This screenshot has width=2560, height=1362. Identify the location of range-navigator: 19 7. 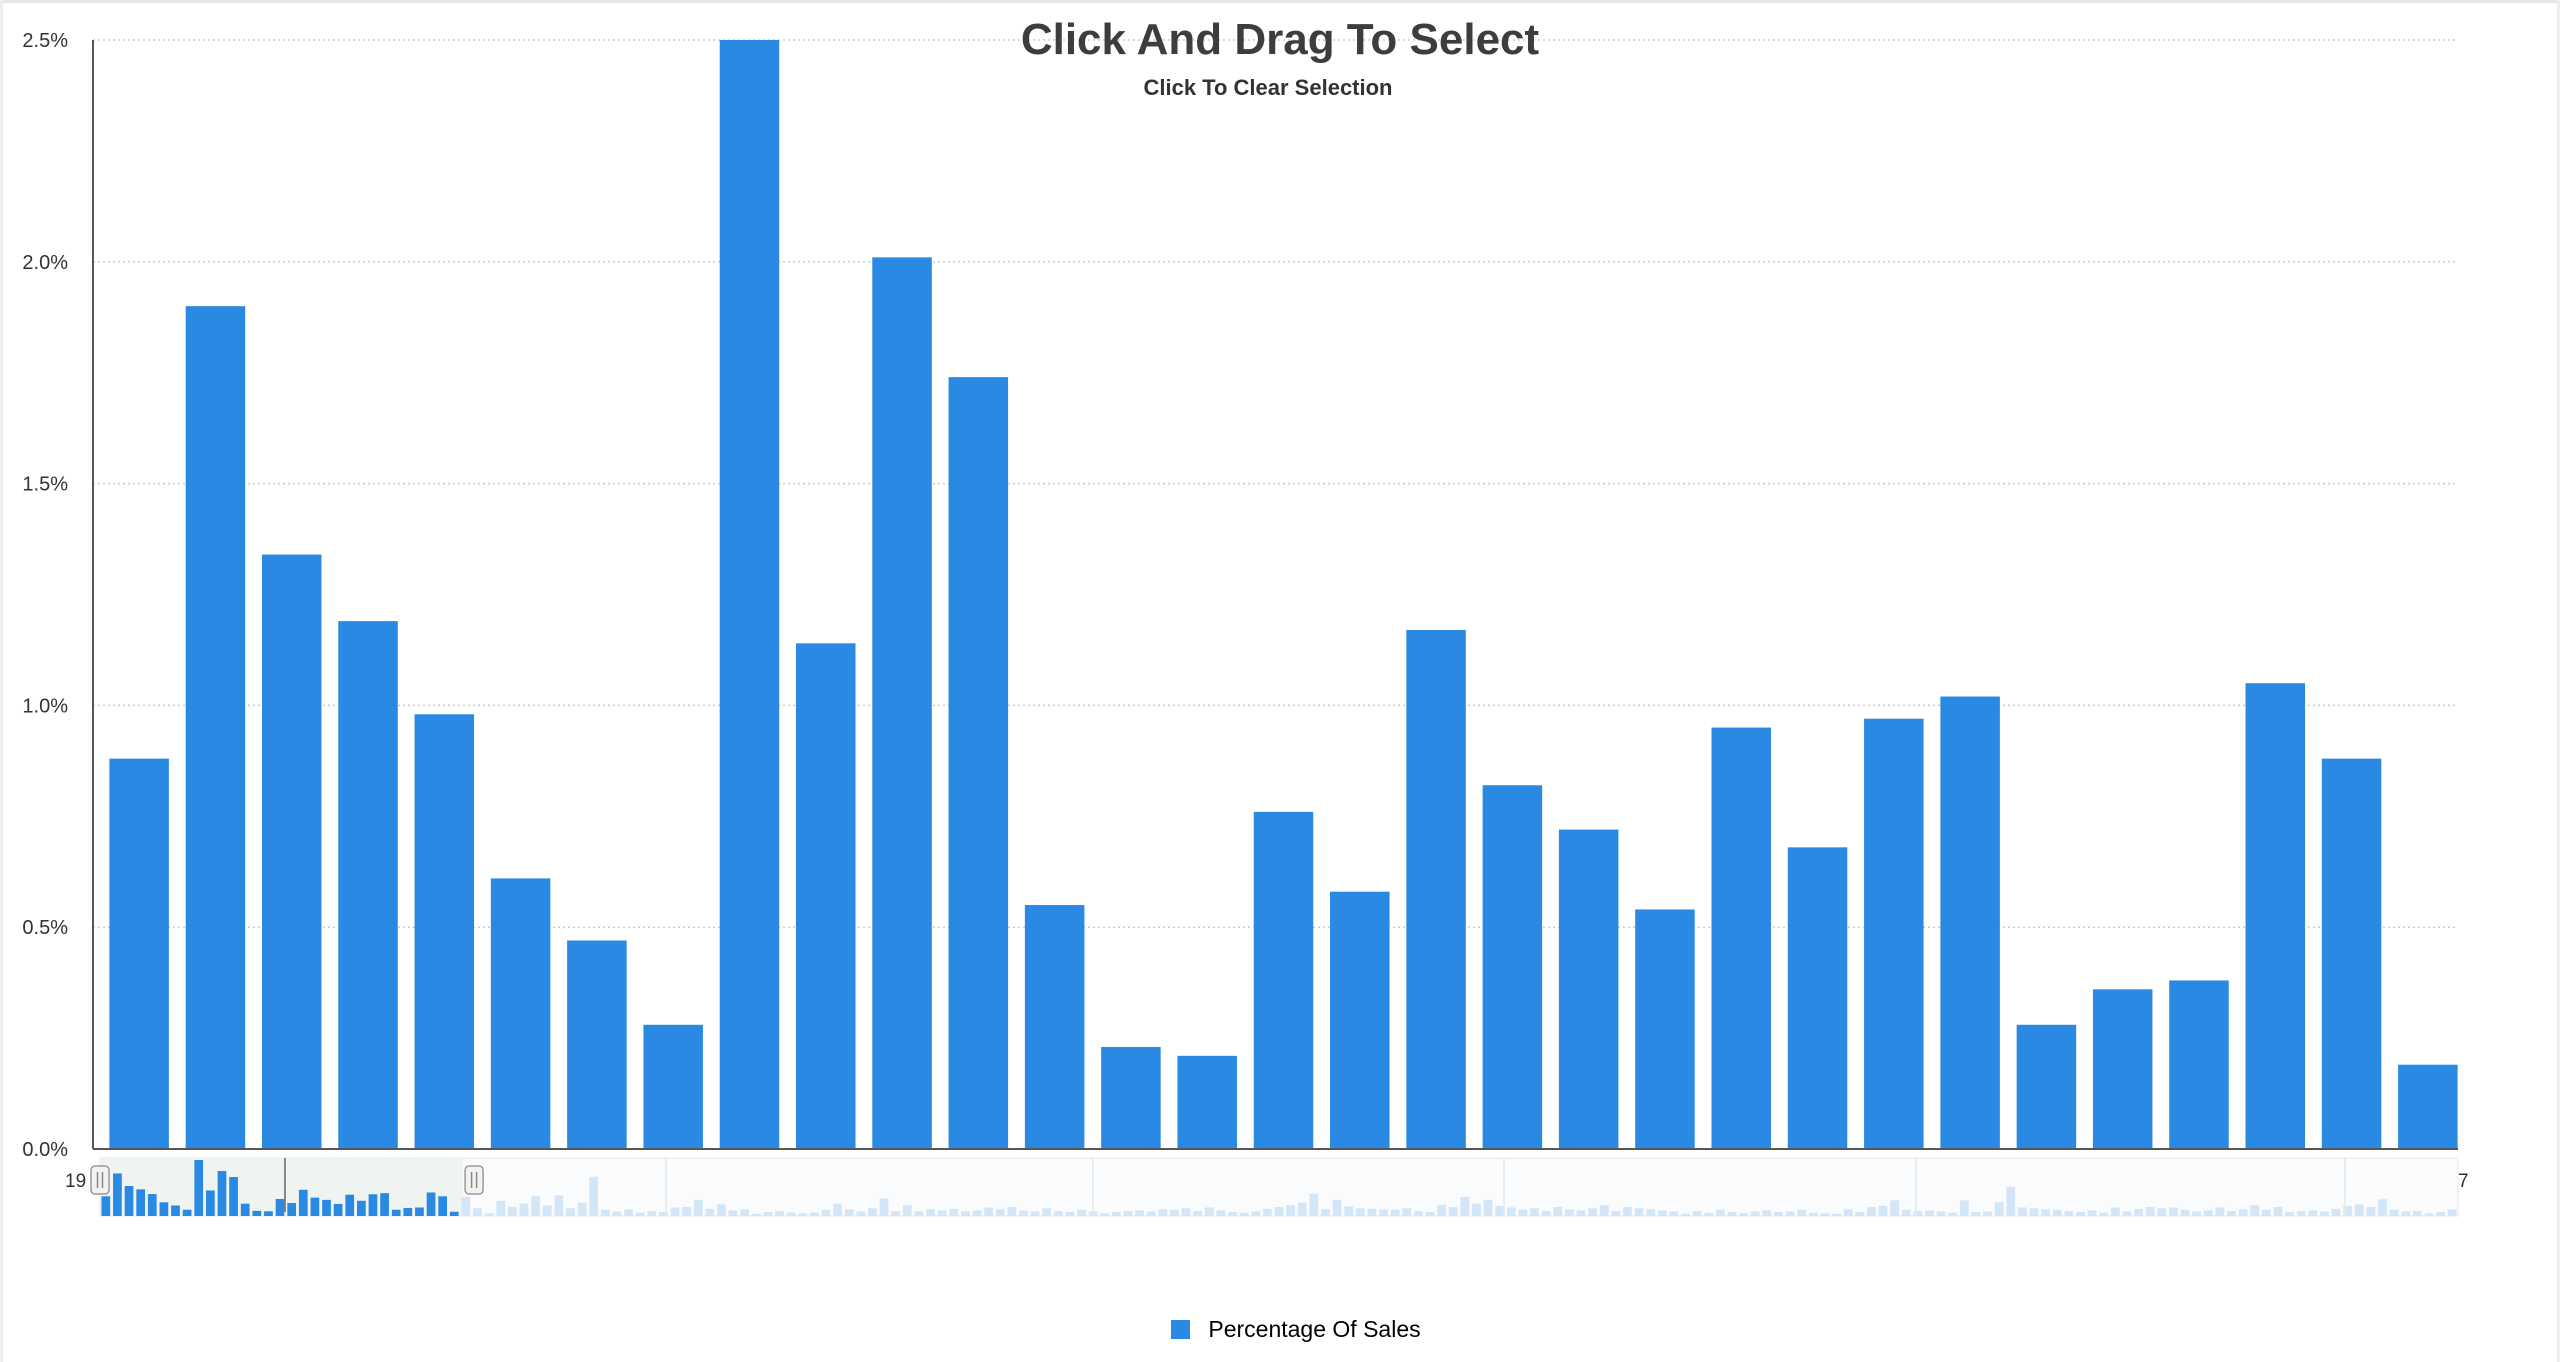
(1267, 1187).